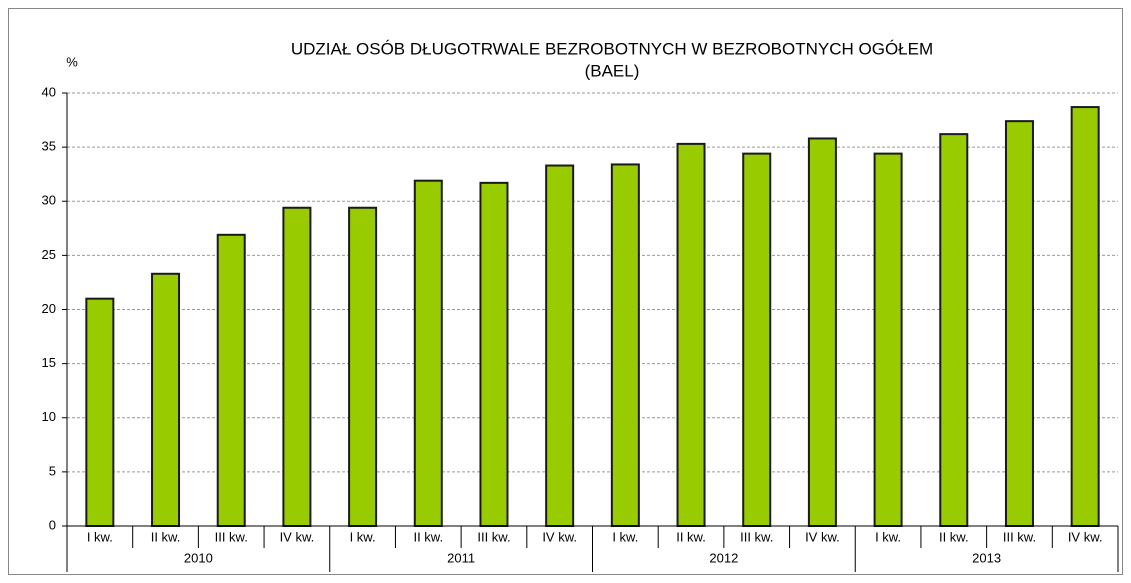 This screenshot has width=1131, height=583. Describe the element at coordinates (49, 362) in the screenshot. I see `y-tick-label: 15` at that location.